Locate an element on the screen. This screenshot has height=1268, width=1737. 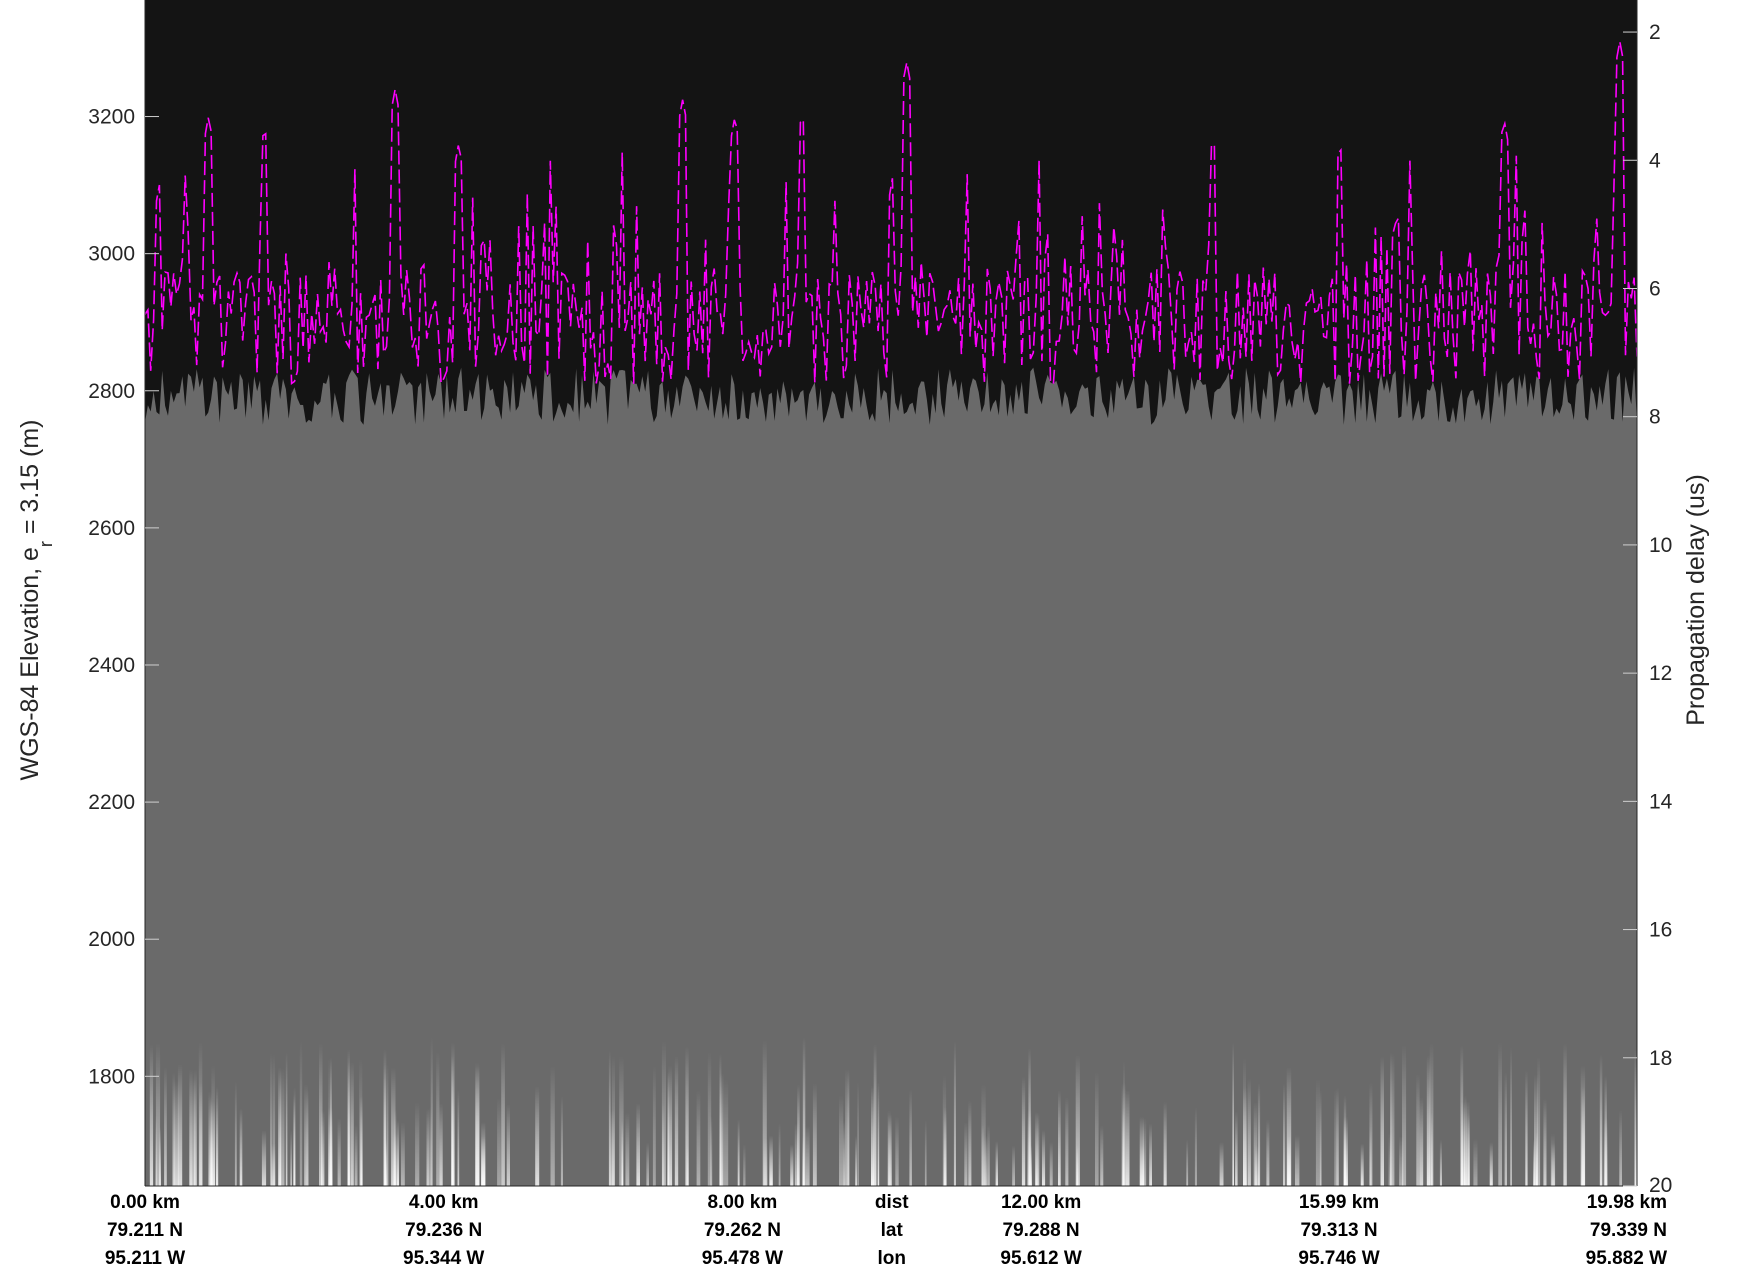
right-tick-label: 6 is located at coordinates (1655, 288).